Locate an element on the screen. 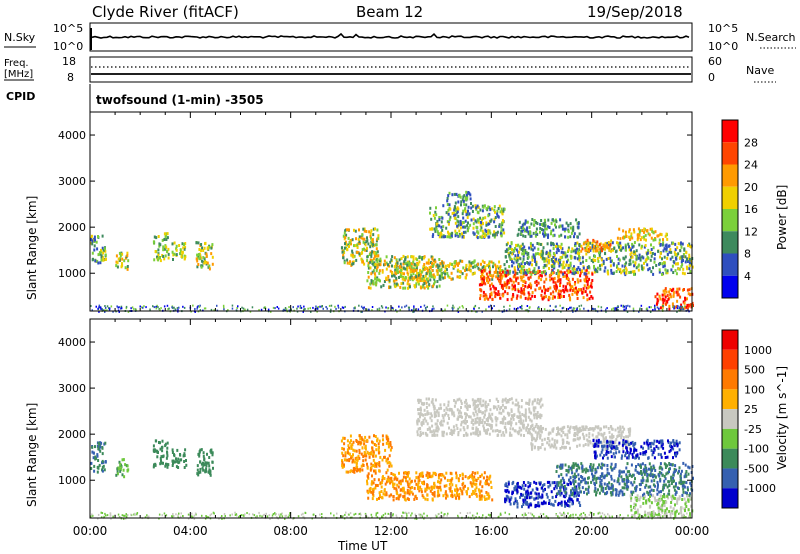 The width and height of the screenshot is (800, 554). power-colorbar-label: Power [dB] is located at coordinates (782, 217).